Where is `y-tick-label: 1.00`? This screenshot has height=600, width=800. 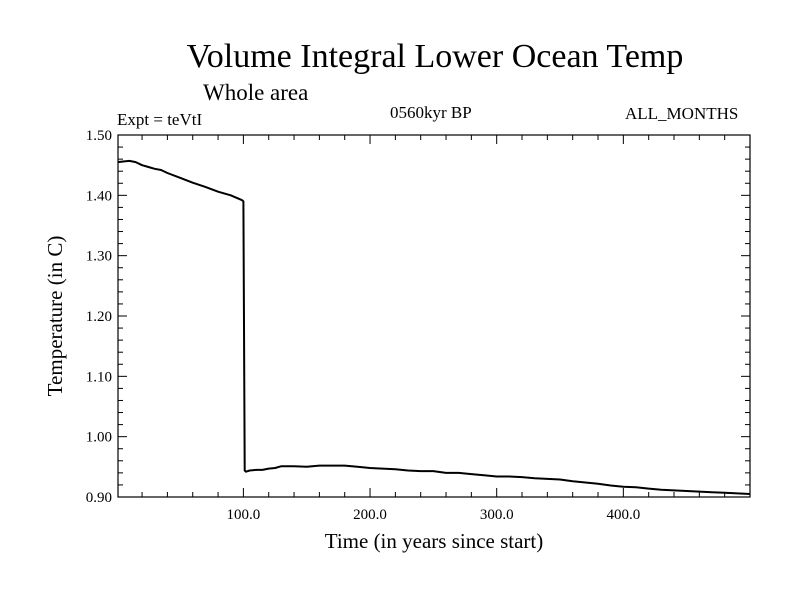 y-tick-label: 1.00 is located at coordinates (99, 438).